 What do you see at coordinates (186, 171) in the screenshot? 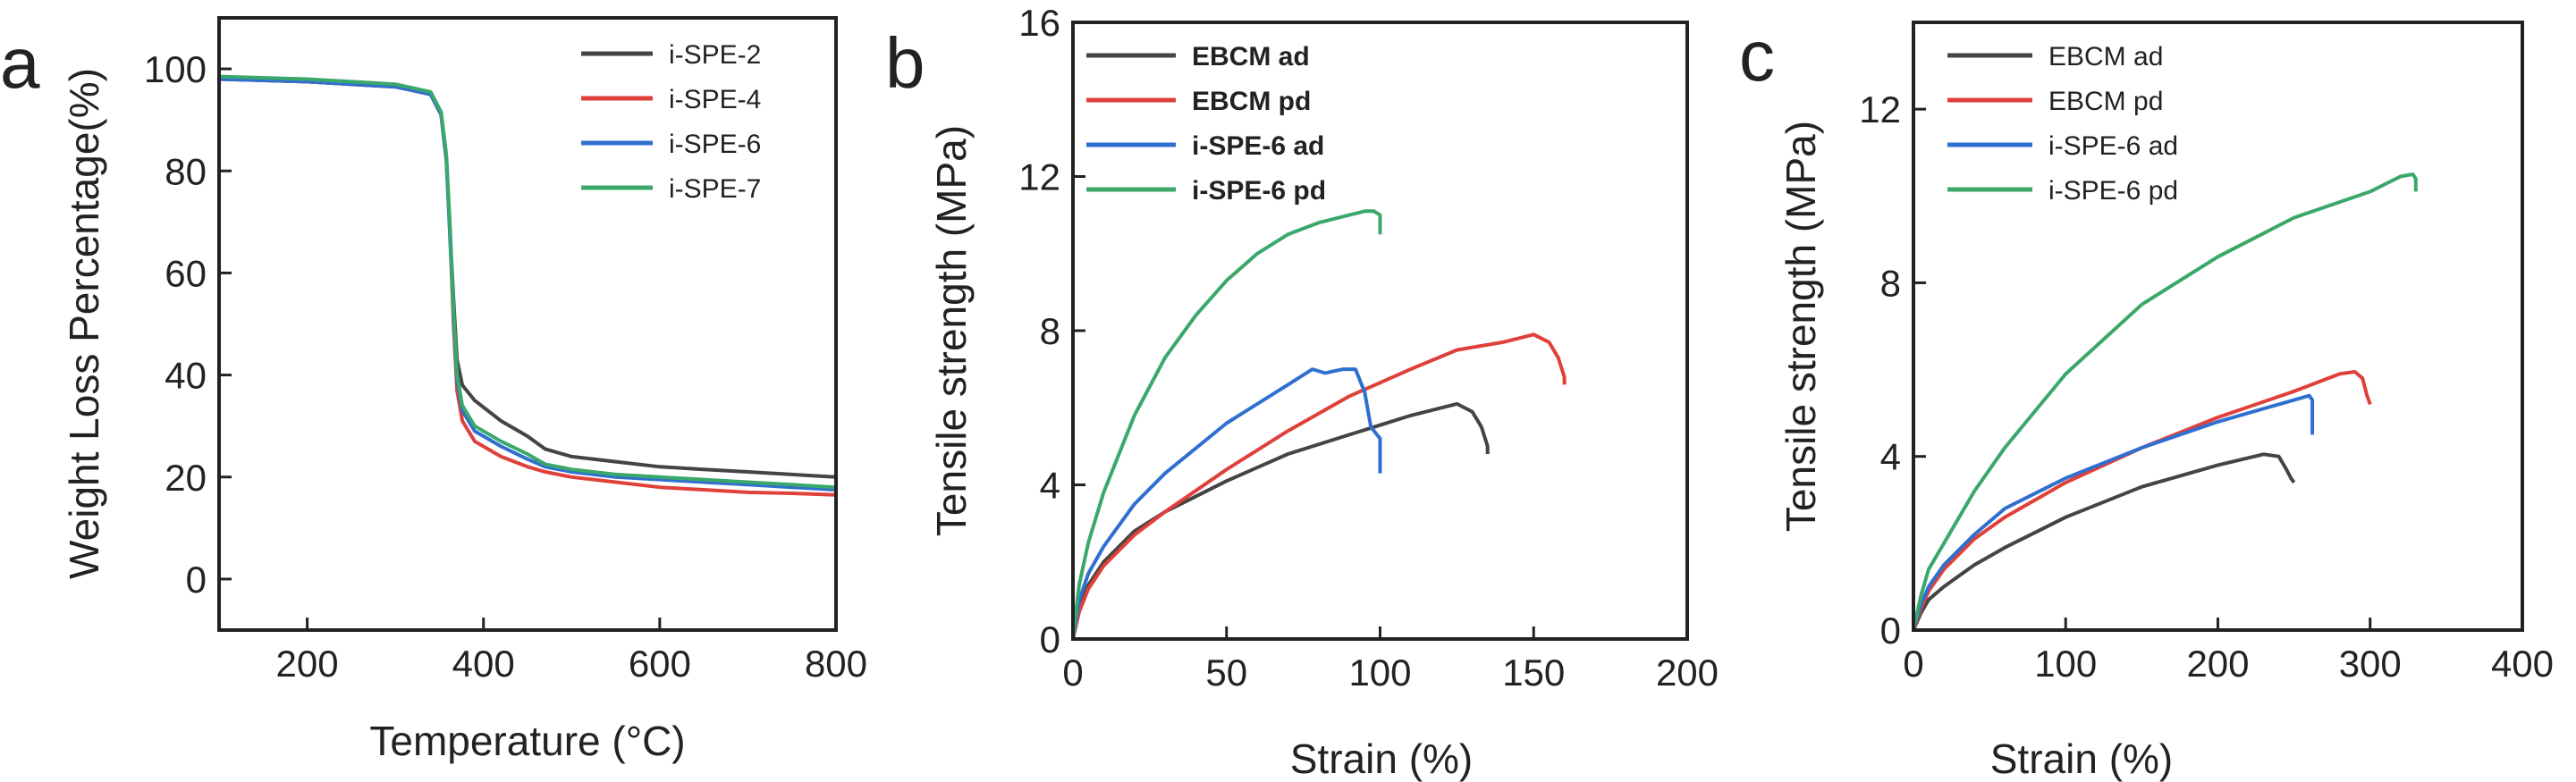
I see `y-tick-label: 80` at bounding box center [186, 171].